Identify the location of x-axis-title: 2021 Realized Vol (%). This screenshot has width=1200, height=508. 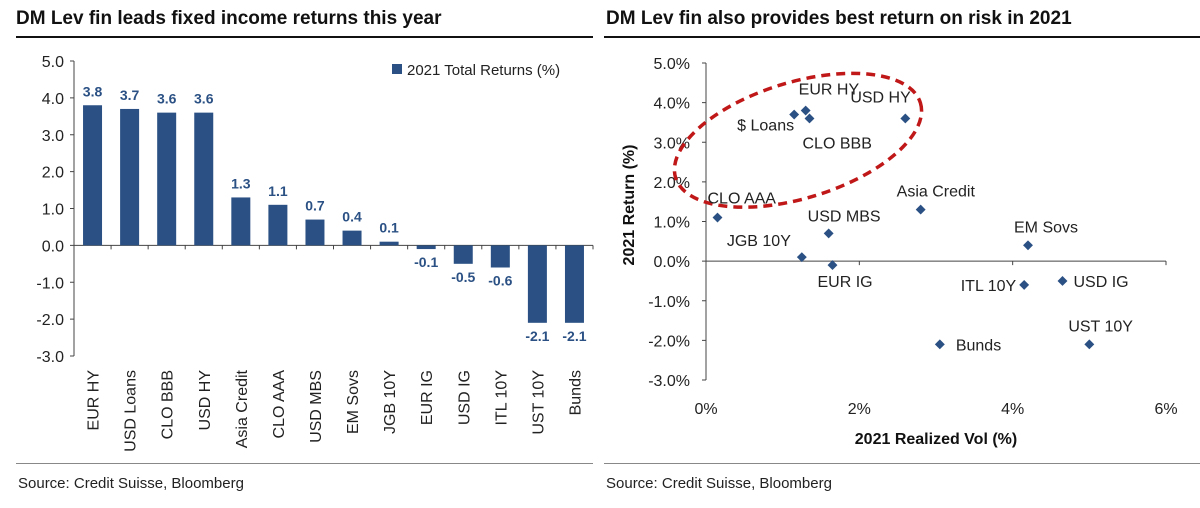
(936, 439).